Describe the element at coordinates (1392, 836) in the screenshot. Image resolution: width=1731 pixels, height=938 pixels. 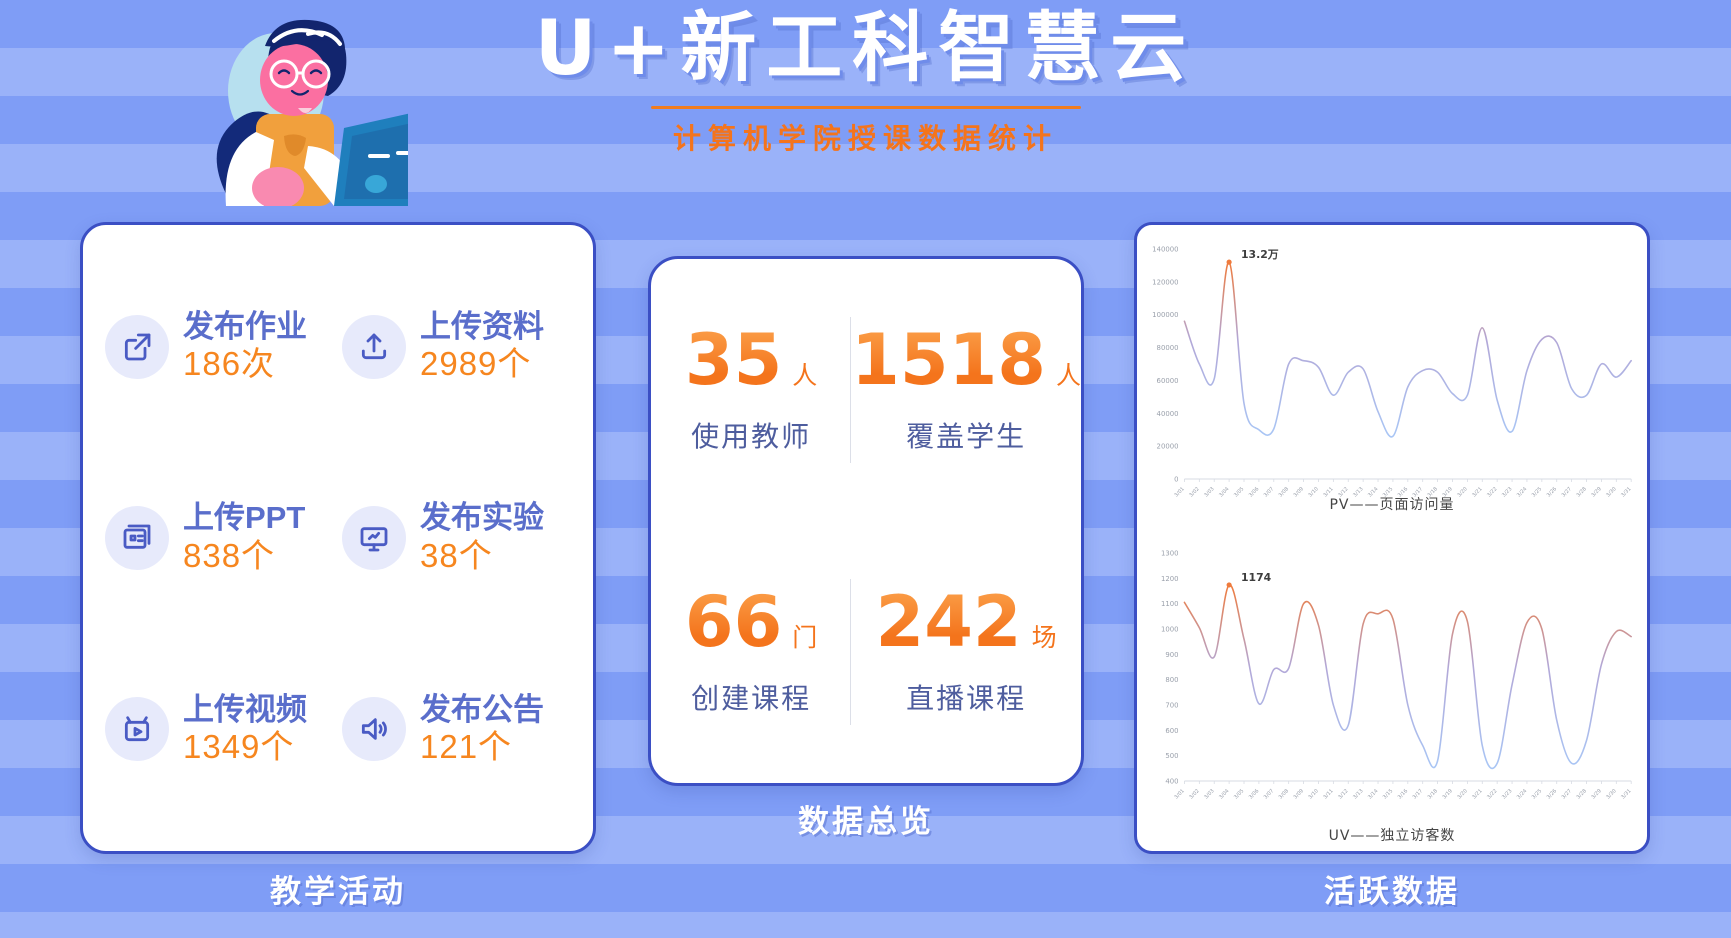
I see `uv-chart-title: UV——独立访客数` at that location.